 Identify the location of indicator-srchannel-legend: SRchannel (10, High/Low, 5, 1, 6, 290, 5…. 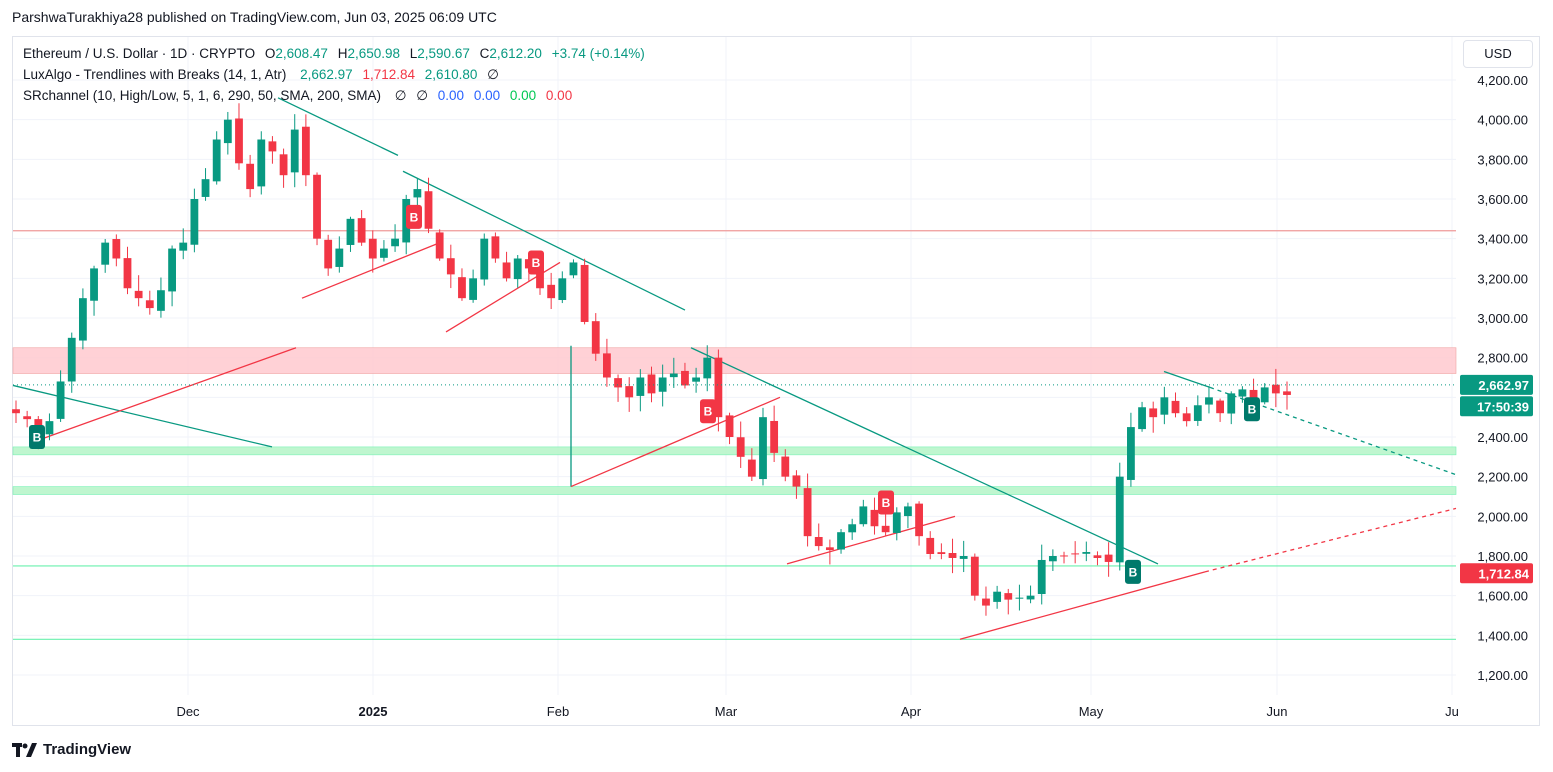
(300, 96).